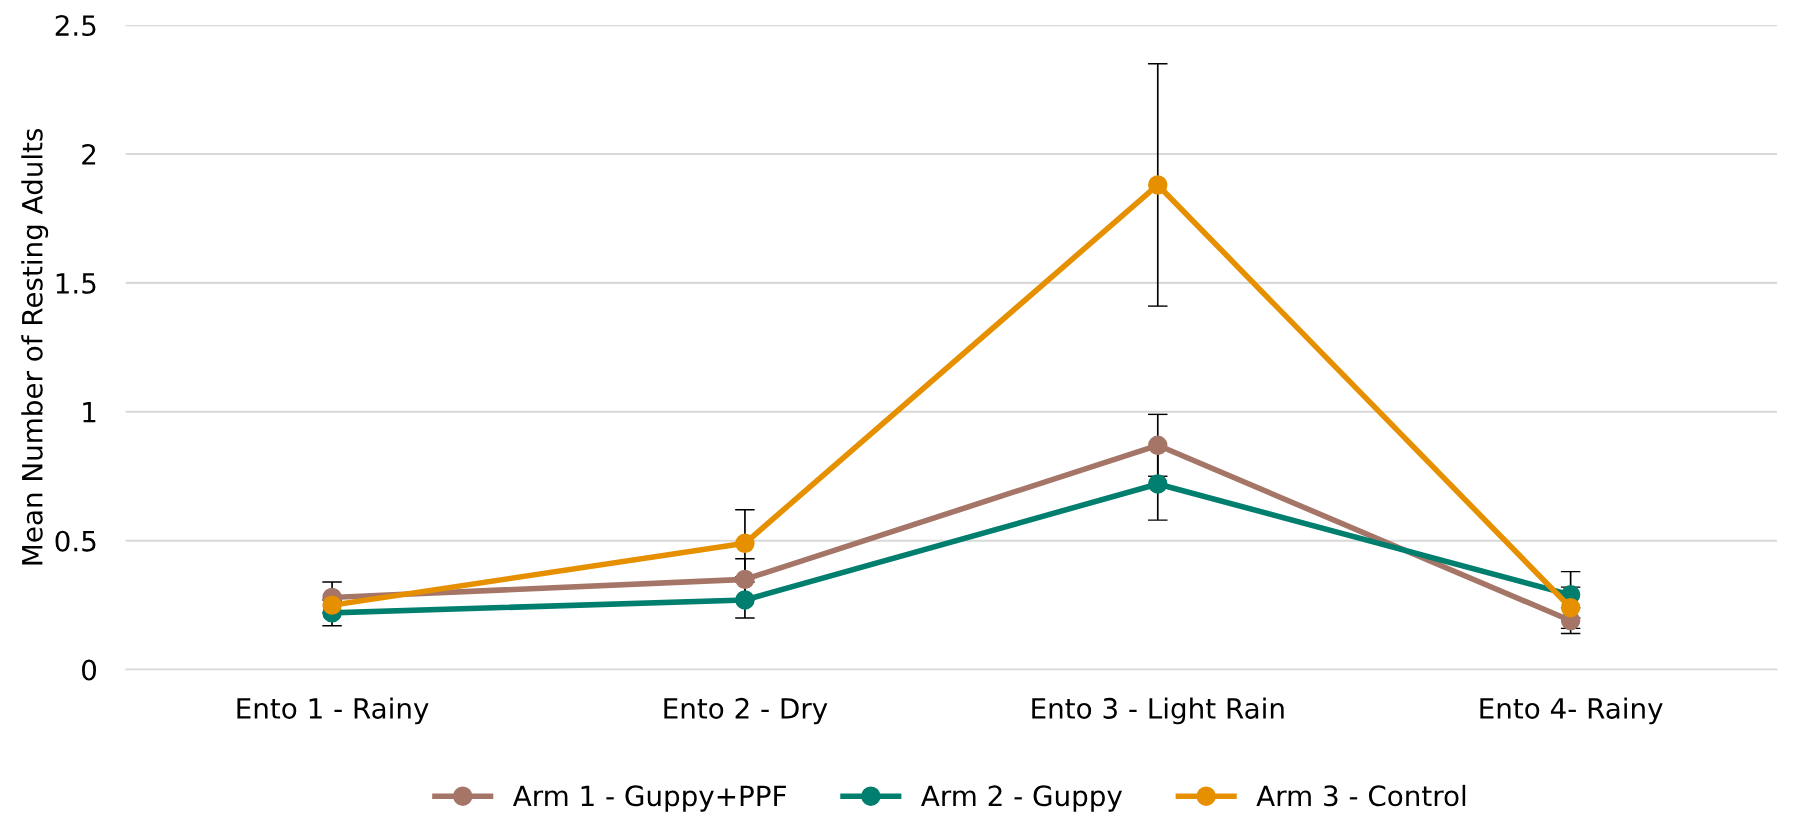  I want to click on x-tick-label: Ento 1 - Rainy, so click(333, 711).